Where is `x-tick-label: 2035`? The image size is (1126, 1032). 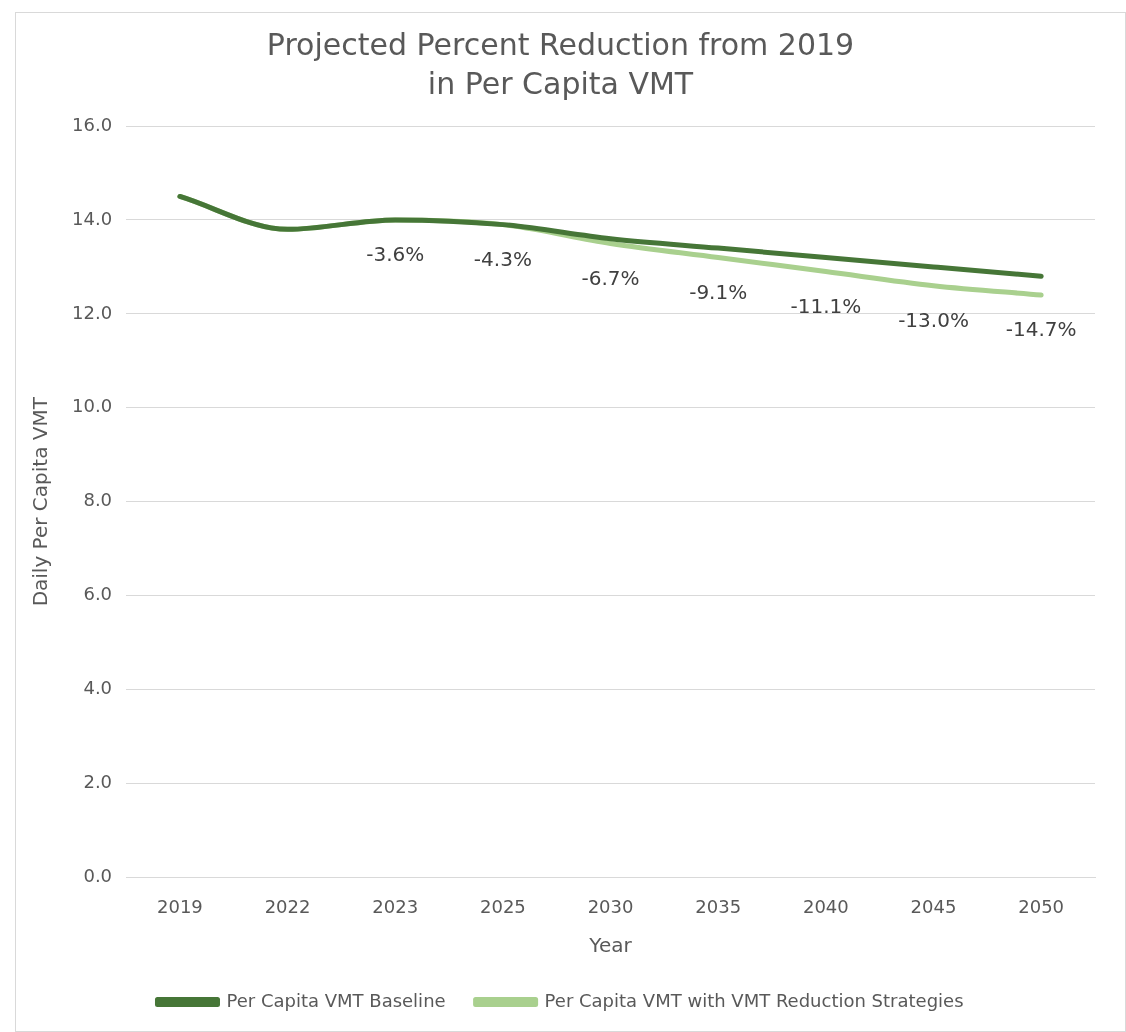 x-tick-label: 2035 is located at coordinates (718, 906).